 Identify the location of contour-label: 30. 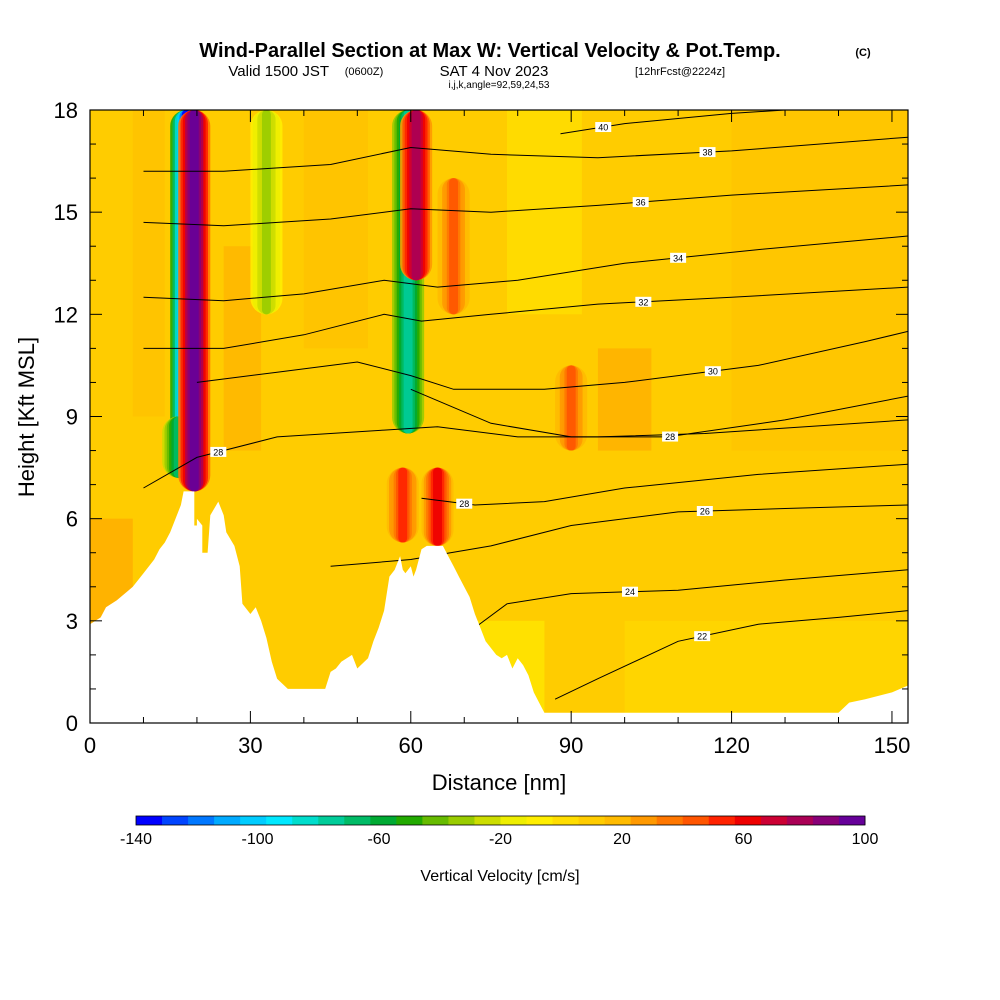
(713, 372).